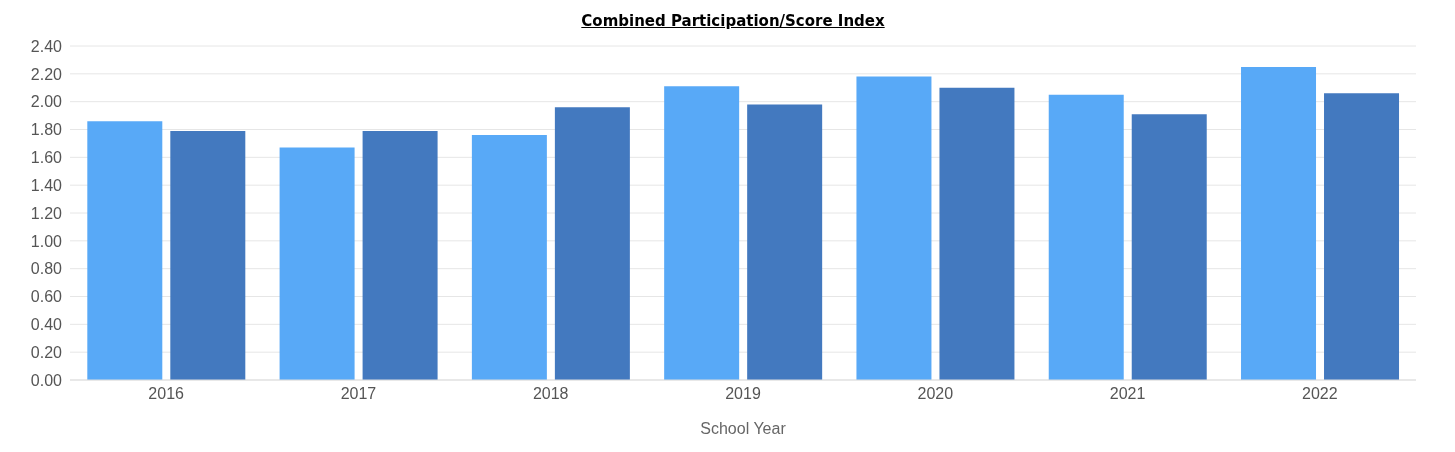 The width and height of the screenshot is (1455, 452). I want to click on y-tick-label: 0.20, so click(46, 352).